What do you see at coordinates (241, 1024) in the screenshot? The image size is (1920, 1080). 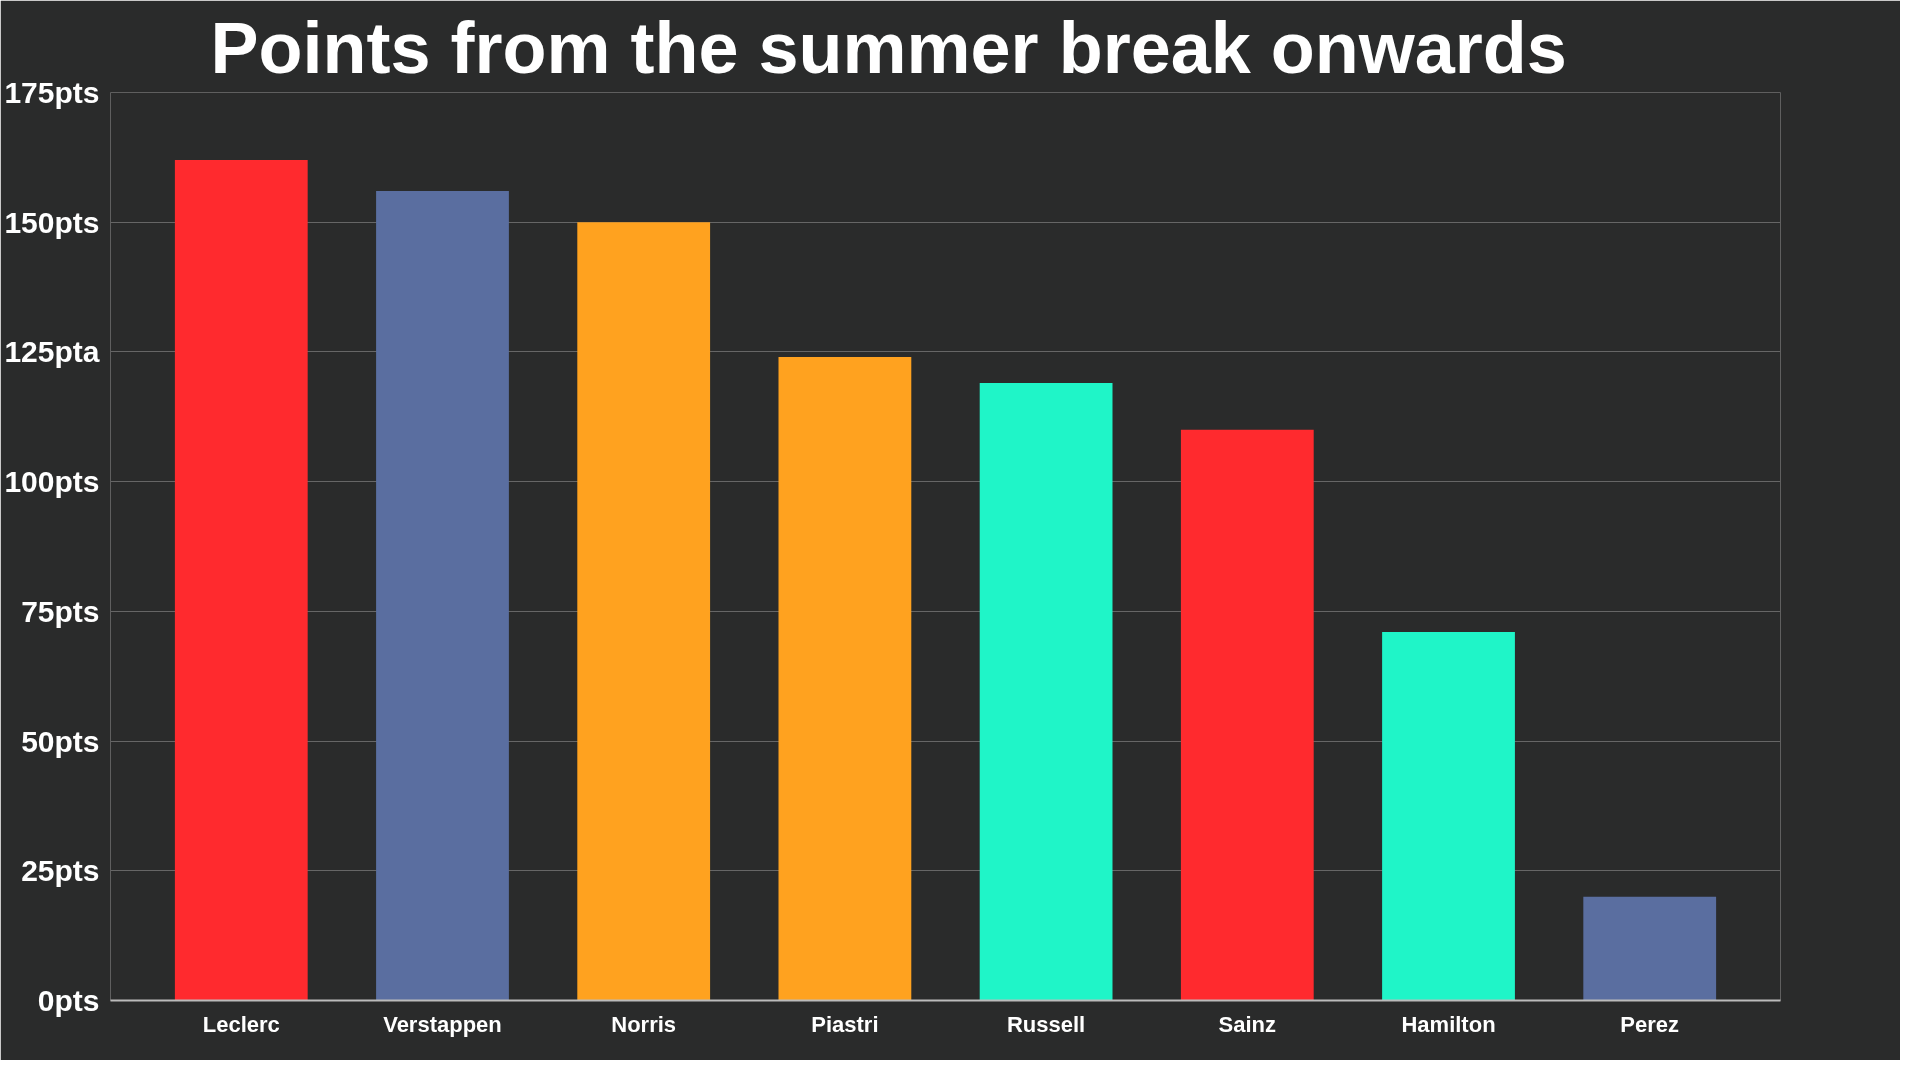 I see `x-tick-label: Leclerc` at bounding box center [241, 1024].